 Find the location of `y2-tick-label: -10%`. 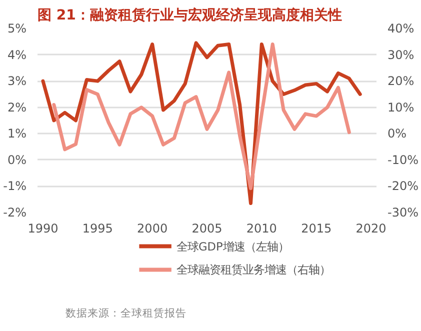

y2-tick-label: -10% is located at coordinates (403, 159).